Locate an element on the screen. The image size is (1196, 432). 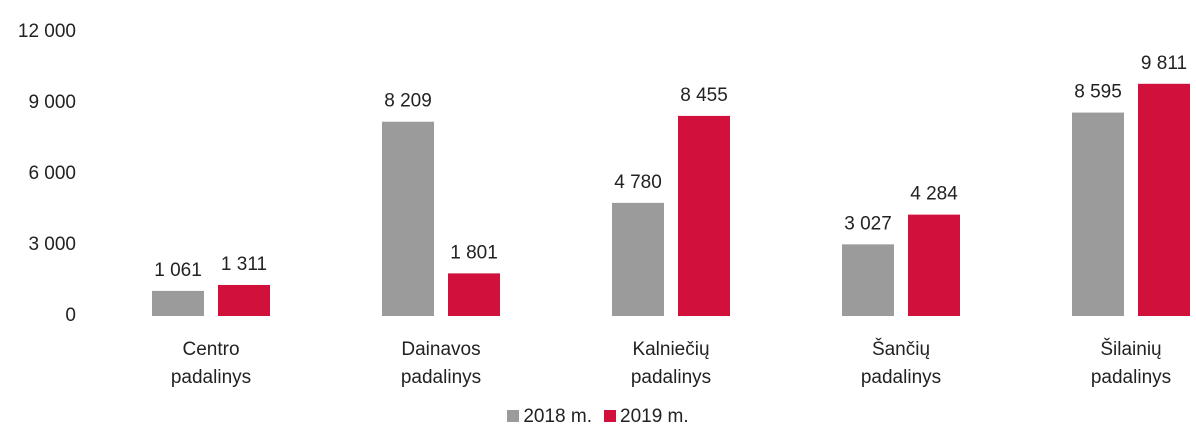
x-tick-label: Kalniečių padalinys is located at coordinates (671, 363).